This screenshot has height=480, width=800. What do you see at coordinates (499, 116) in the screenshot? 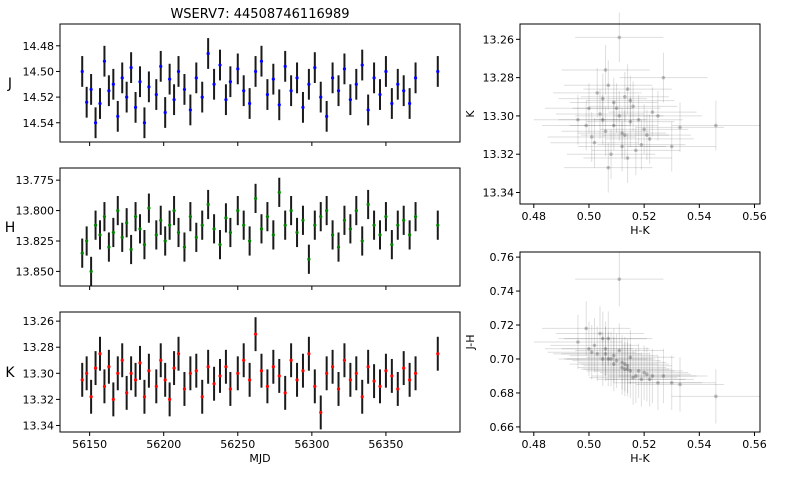
I see `y-tick-label: 13.30` at bounding box center [499, 116].